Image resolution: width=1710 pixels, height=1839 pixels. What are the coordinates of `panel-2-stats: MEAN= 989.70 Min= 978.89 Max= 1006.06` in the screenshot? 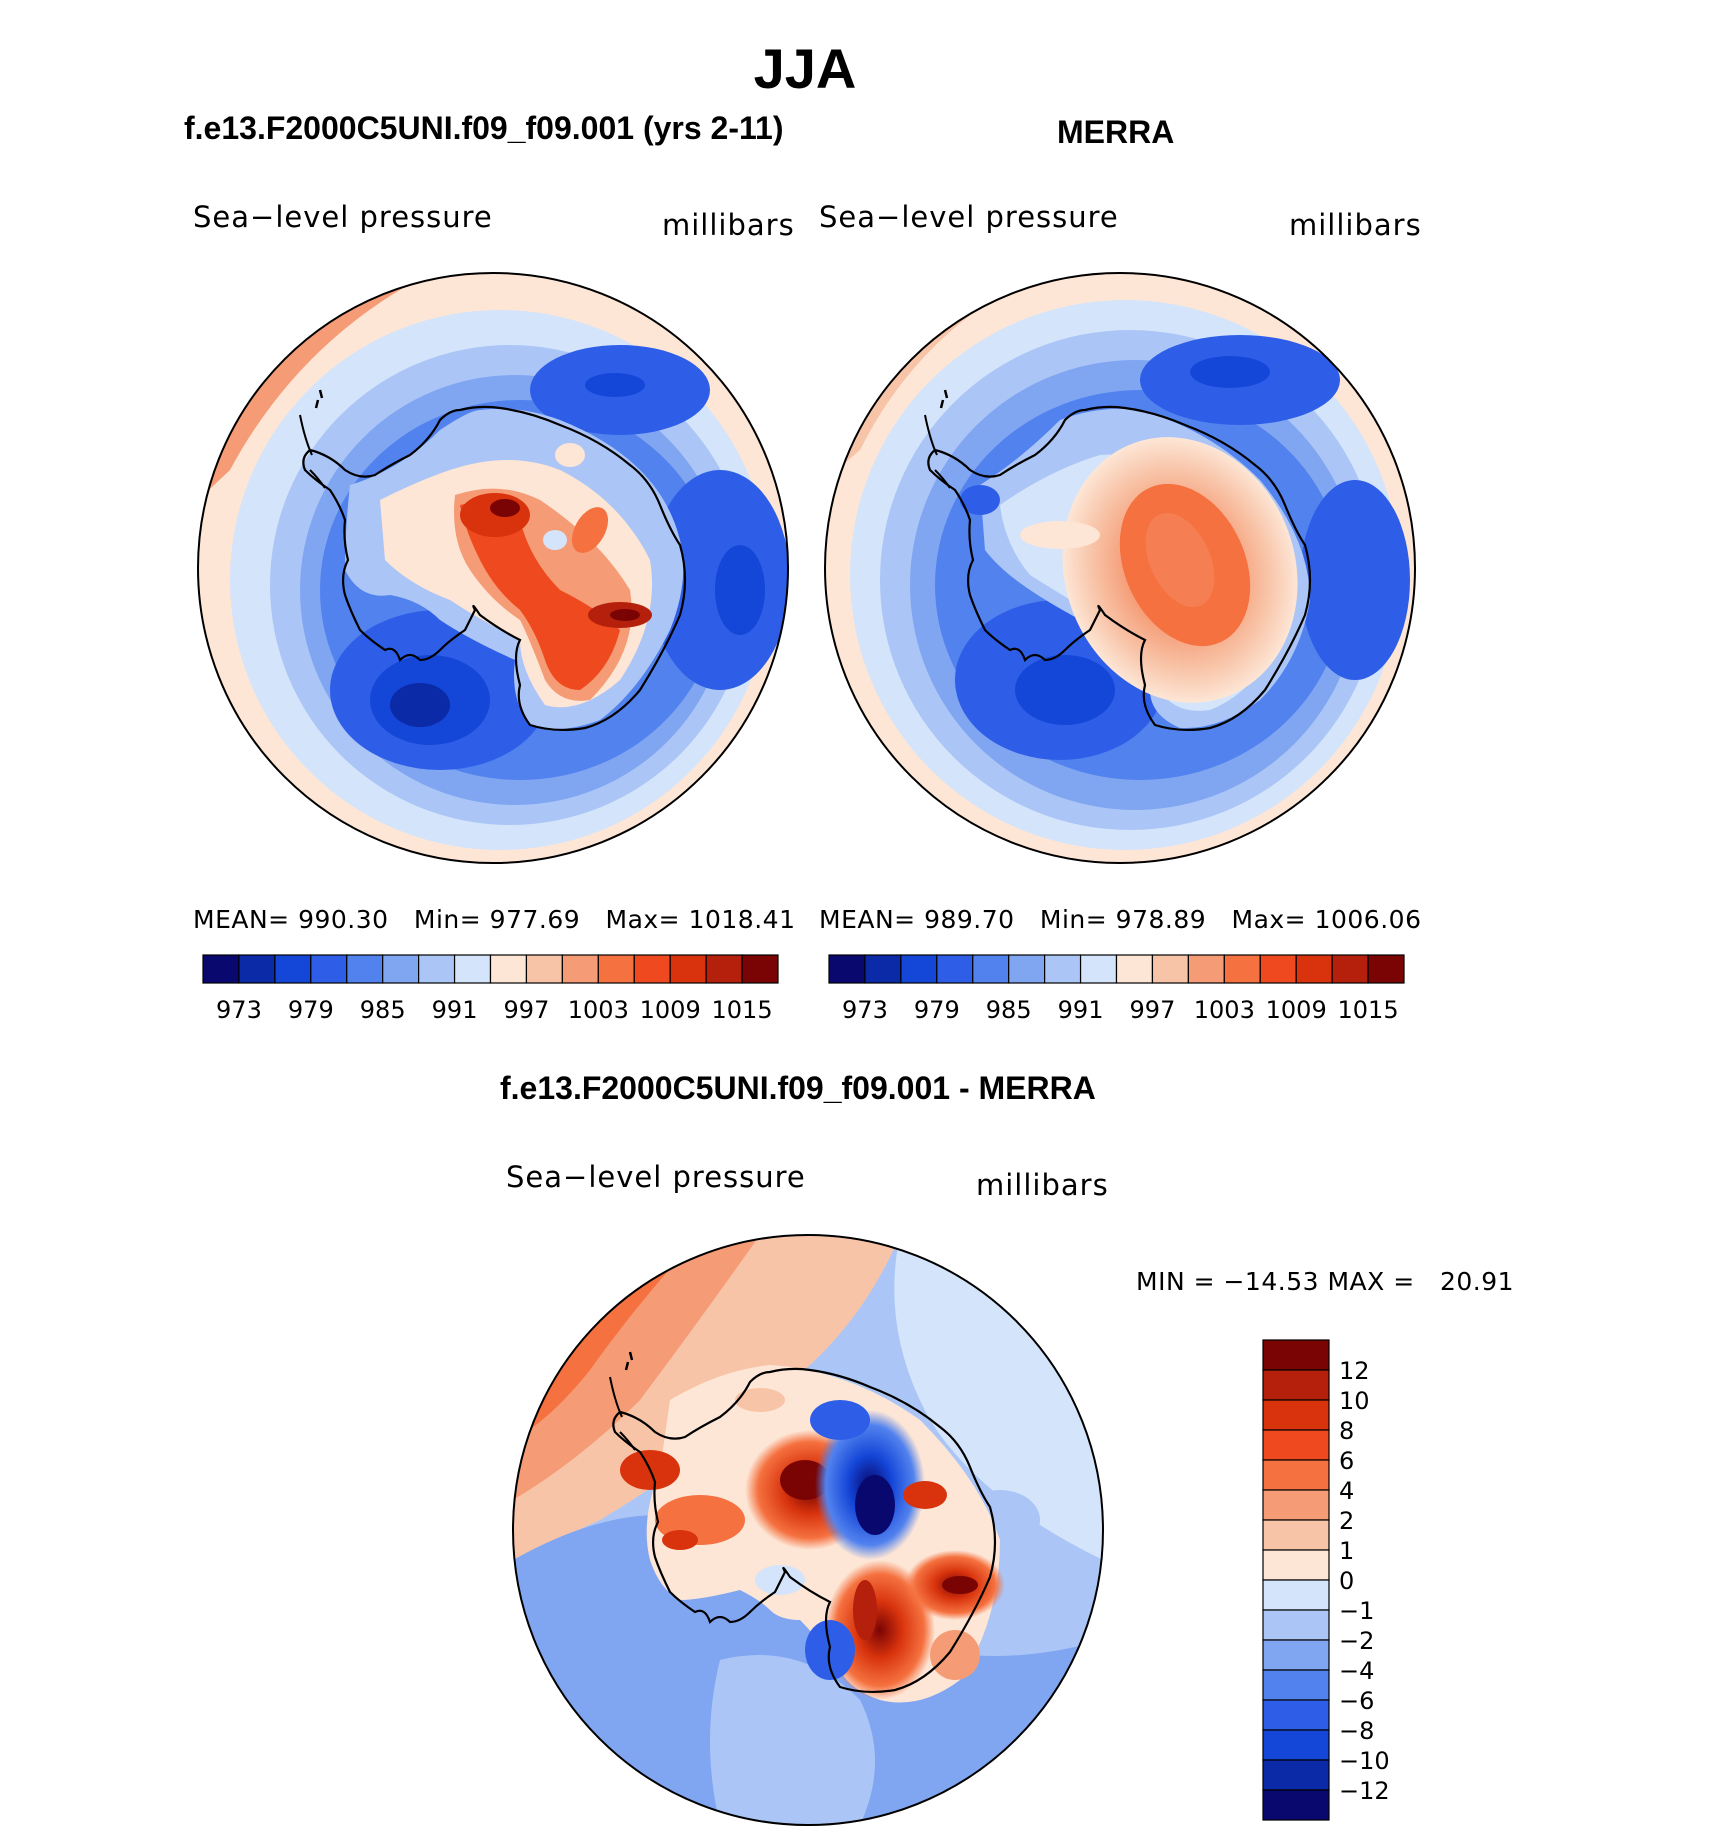 It's located at (1120, 919).